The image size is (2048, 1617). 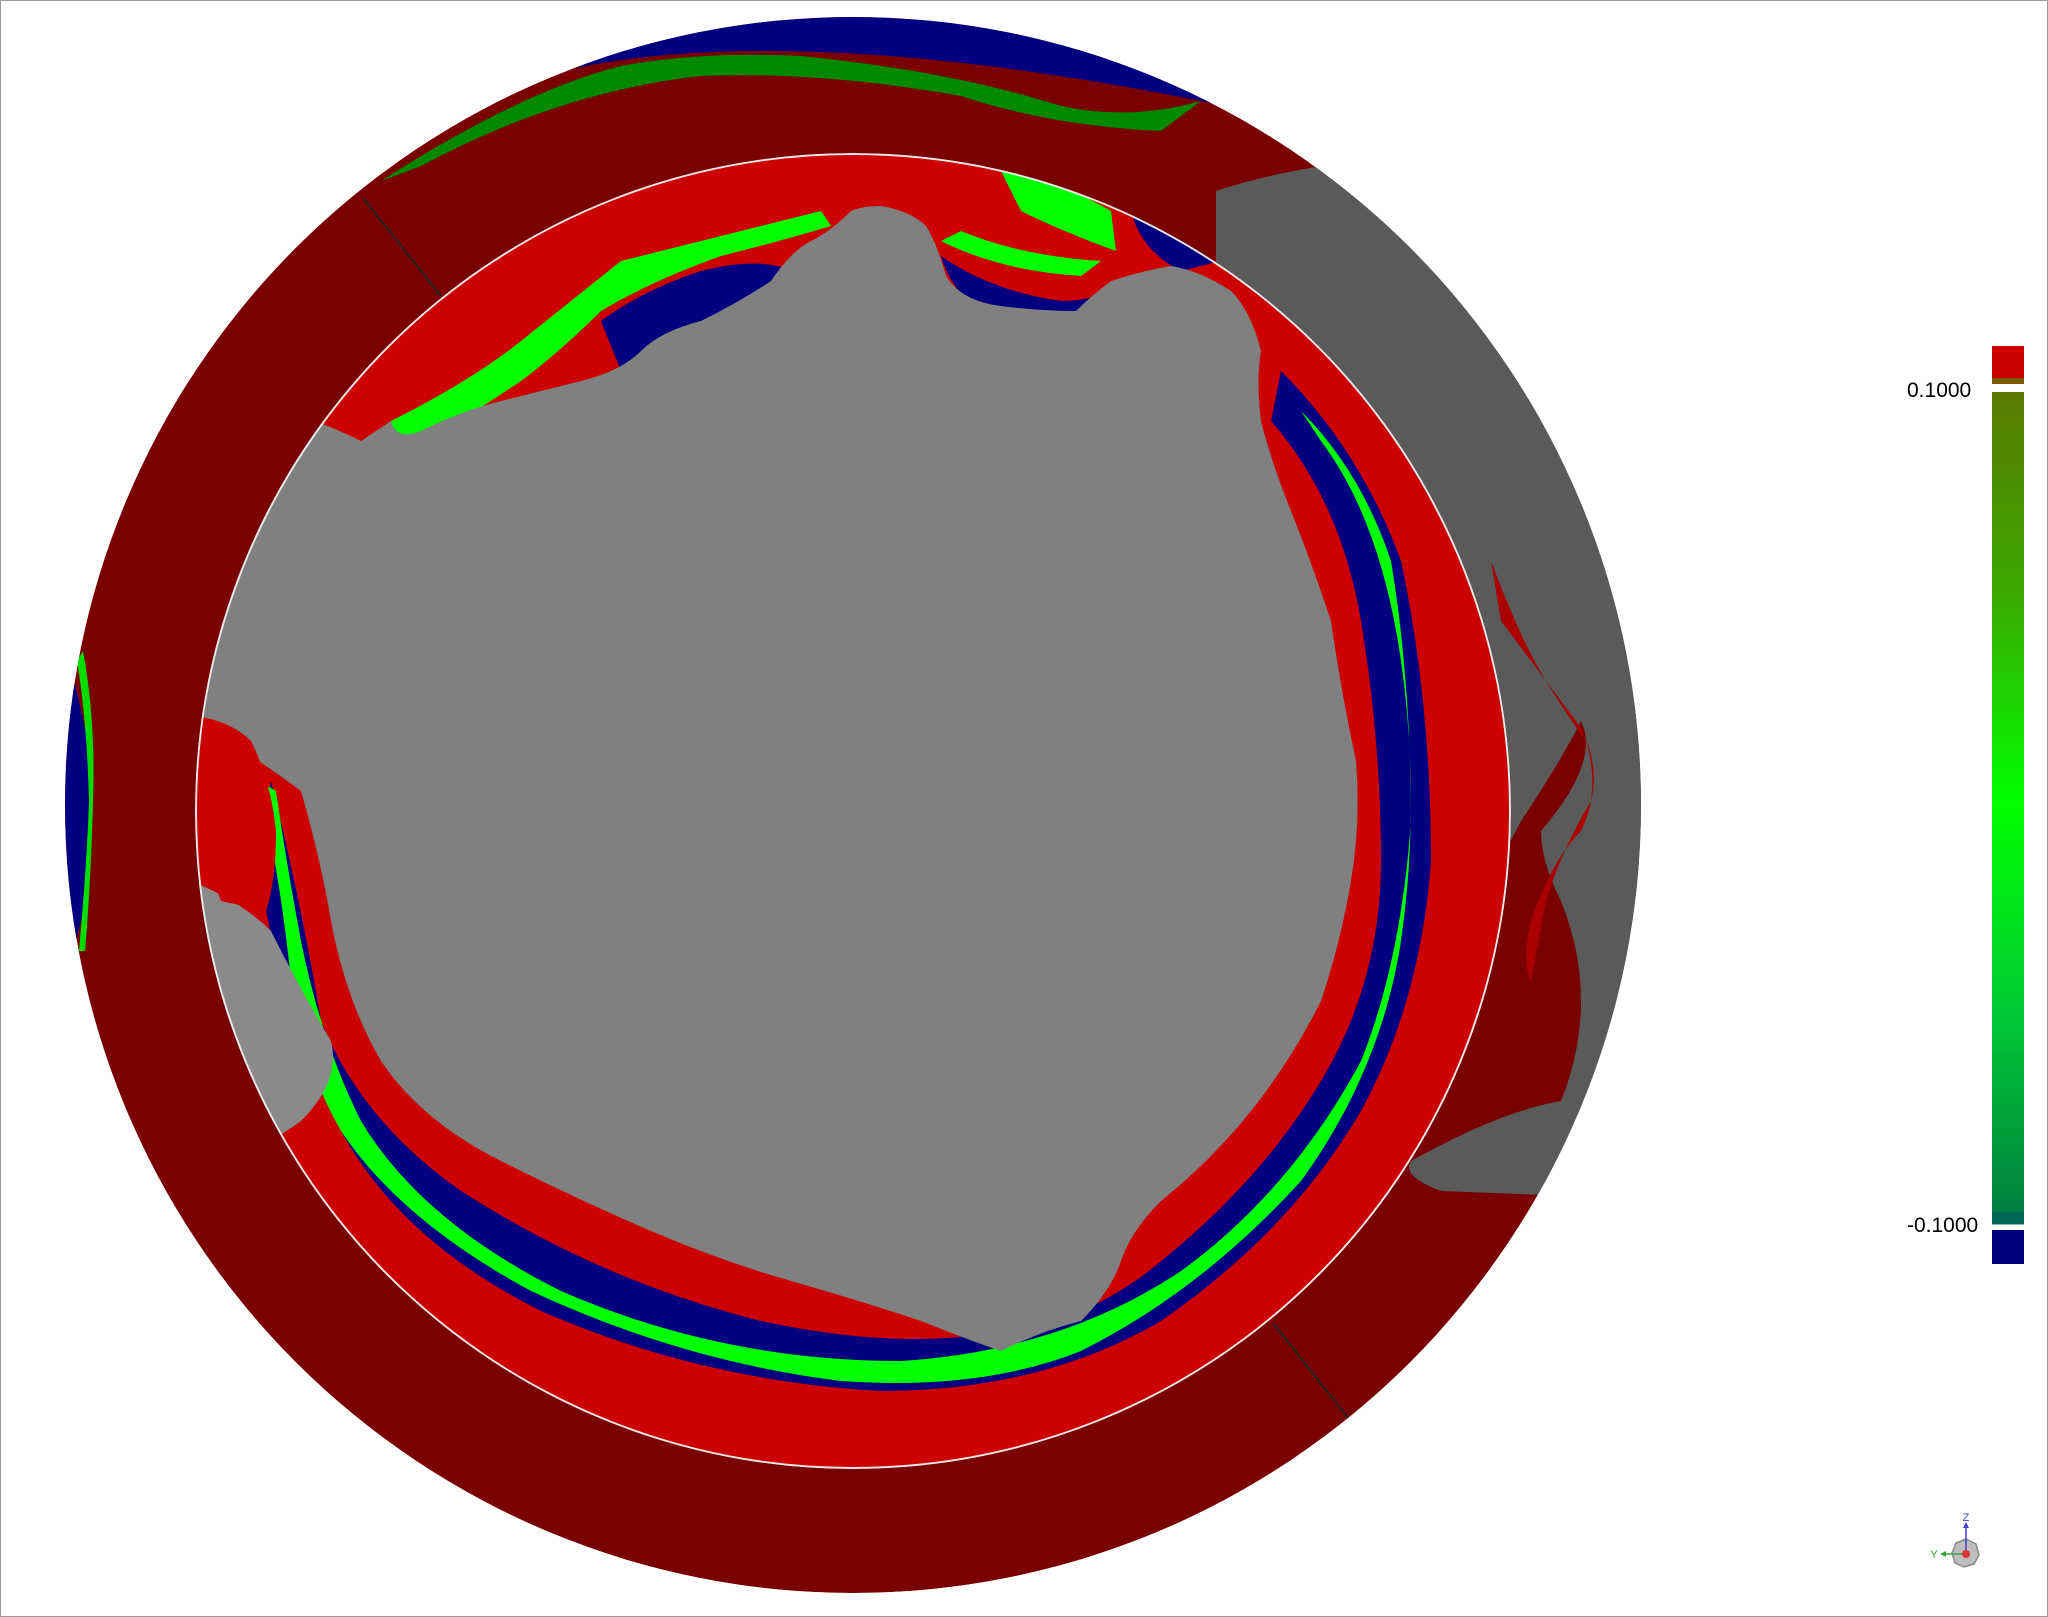 What do you see at coordinates (1031, 286) in the screenshot?
I see `top-right-navy` at bounding box center [1031, 286].